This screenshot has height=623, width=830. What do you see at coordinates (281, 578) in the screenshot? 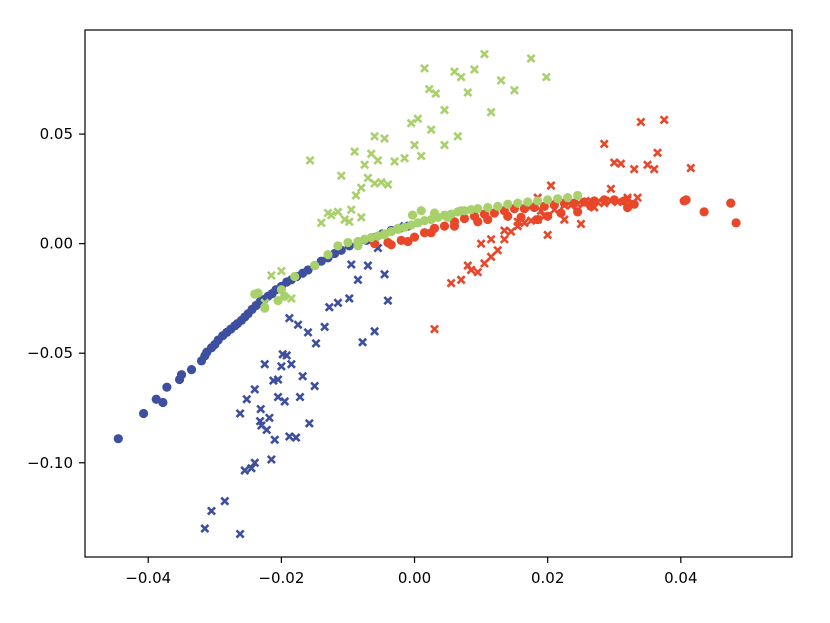
I see `x-tick-label: −0.02` at bounding box center [281, 578].